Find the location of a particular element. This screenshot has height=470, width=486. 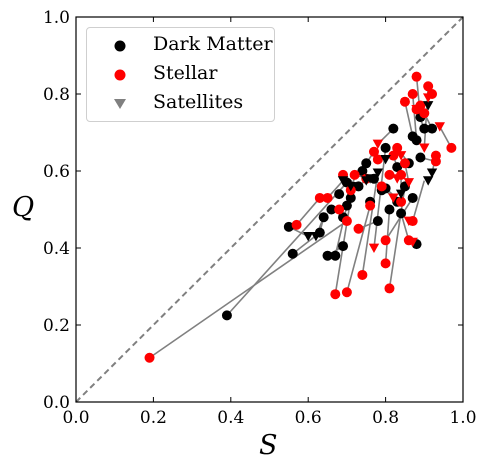

legend-entry-satellites: Satellites is located at coordinates (180, 104).